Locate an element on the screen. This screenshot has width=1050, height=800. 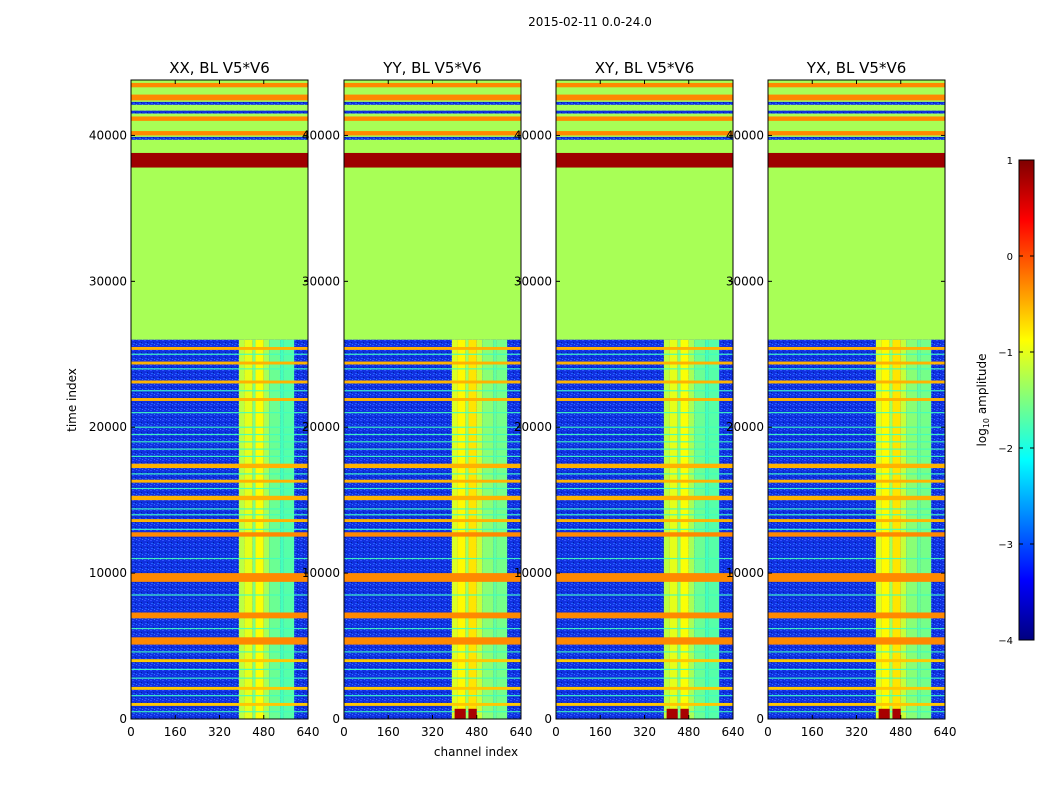
colorbar-tick-label: −3 is located at coordinates (1005, 545).